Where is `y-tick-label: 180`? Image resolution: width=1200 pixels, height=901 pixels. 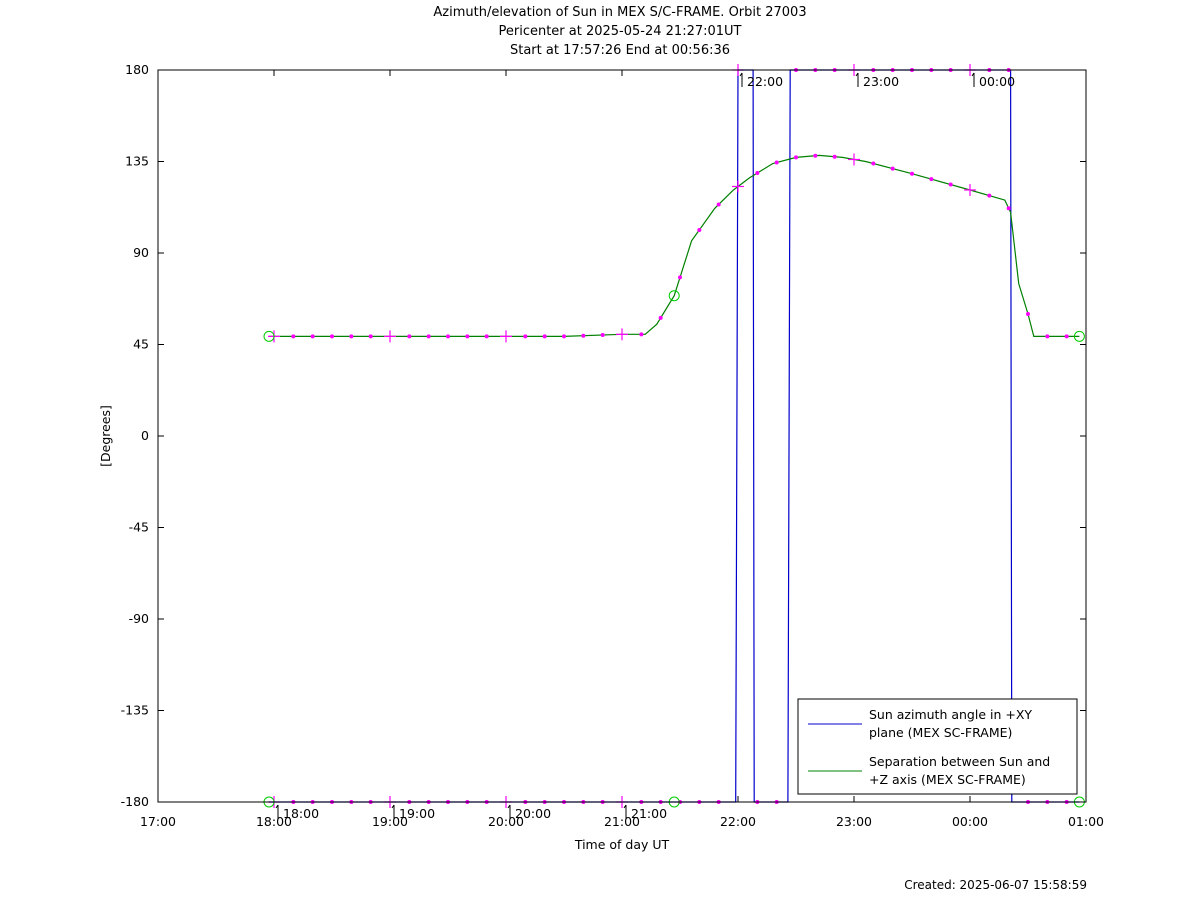 y-tick-label: 180 is located at coordinates (137, 69).